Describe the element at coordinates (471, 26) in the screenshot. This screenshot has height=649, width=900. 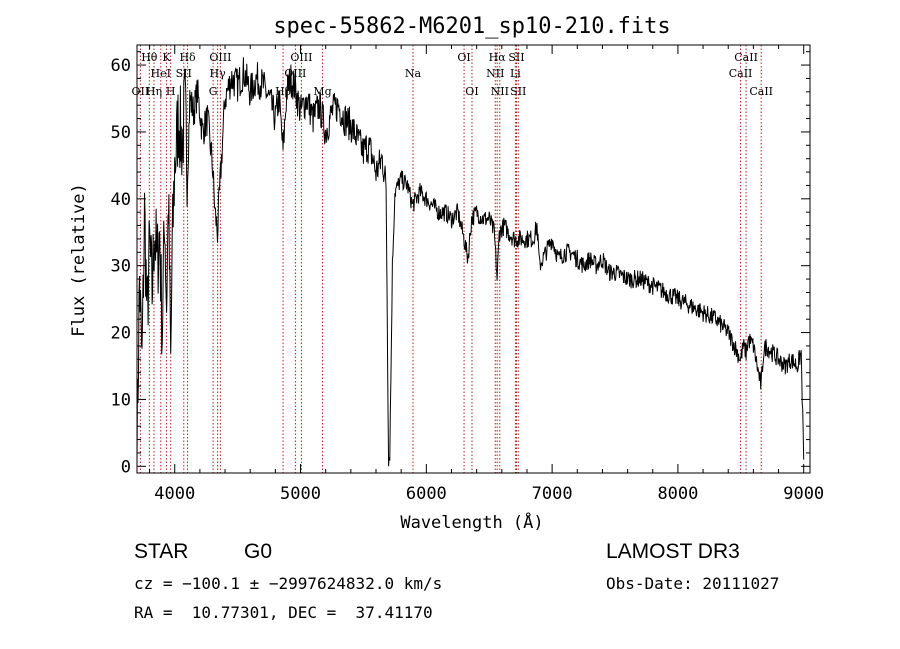
I see `chart-title: spec-55862-M6201_sp10-210.fits` at that location.